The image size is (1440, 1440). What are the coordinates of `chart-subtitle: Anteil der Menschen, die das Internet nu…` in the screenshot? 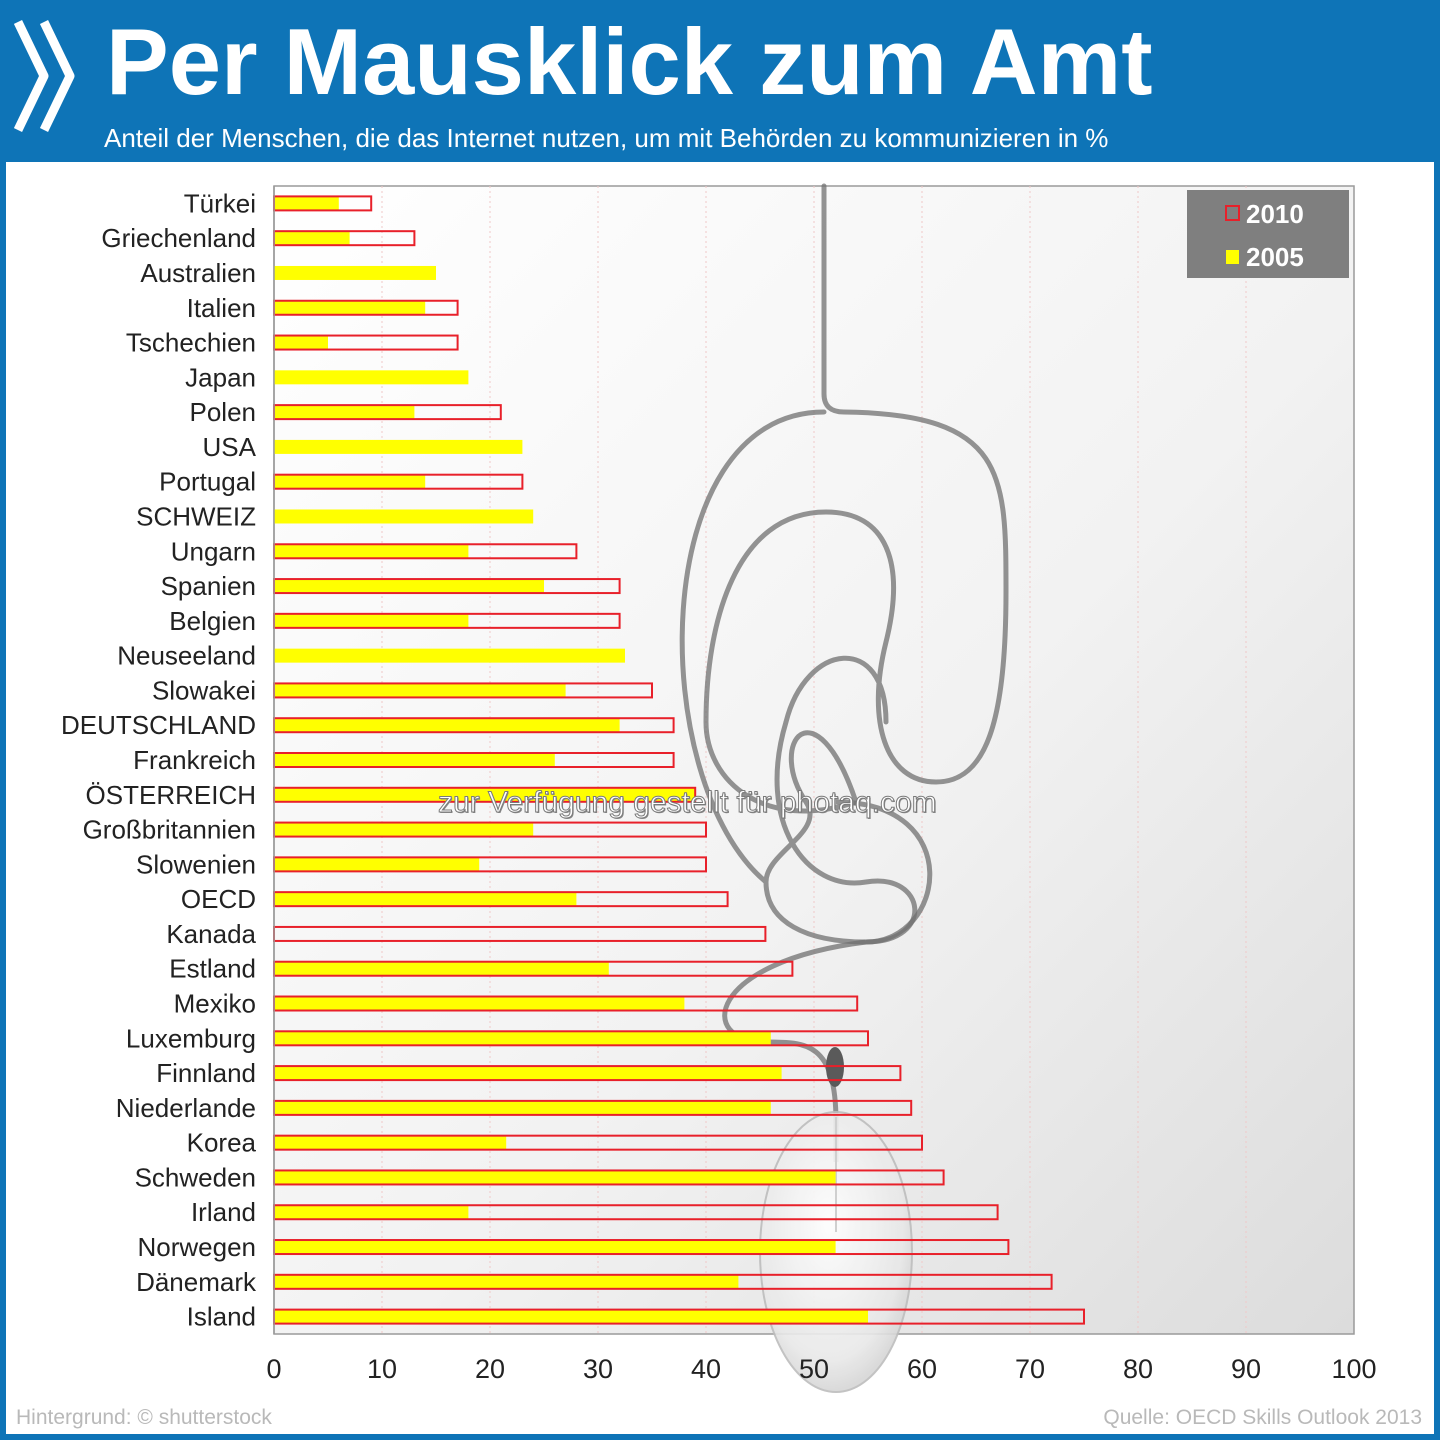 It's located at (606, 138).